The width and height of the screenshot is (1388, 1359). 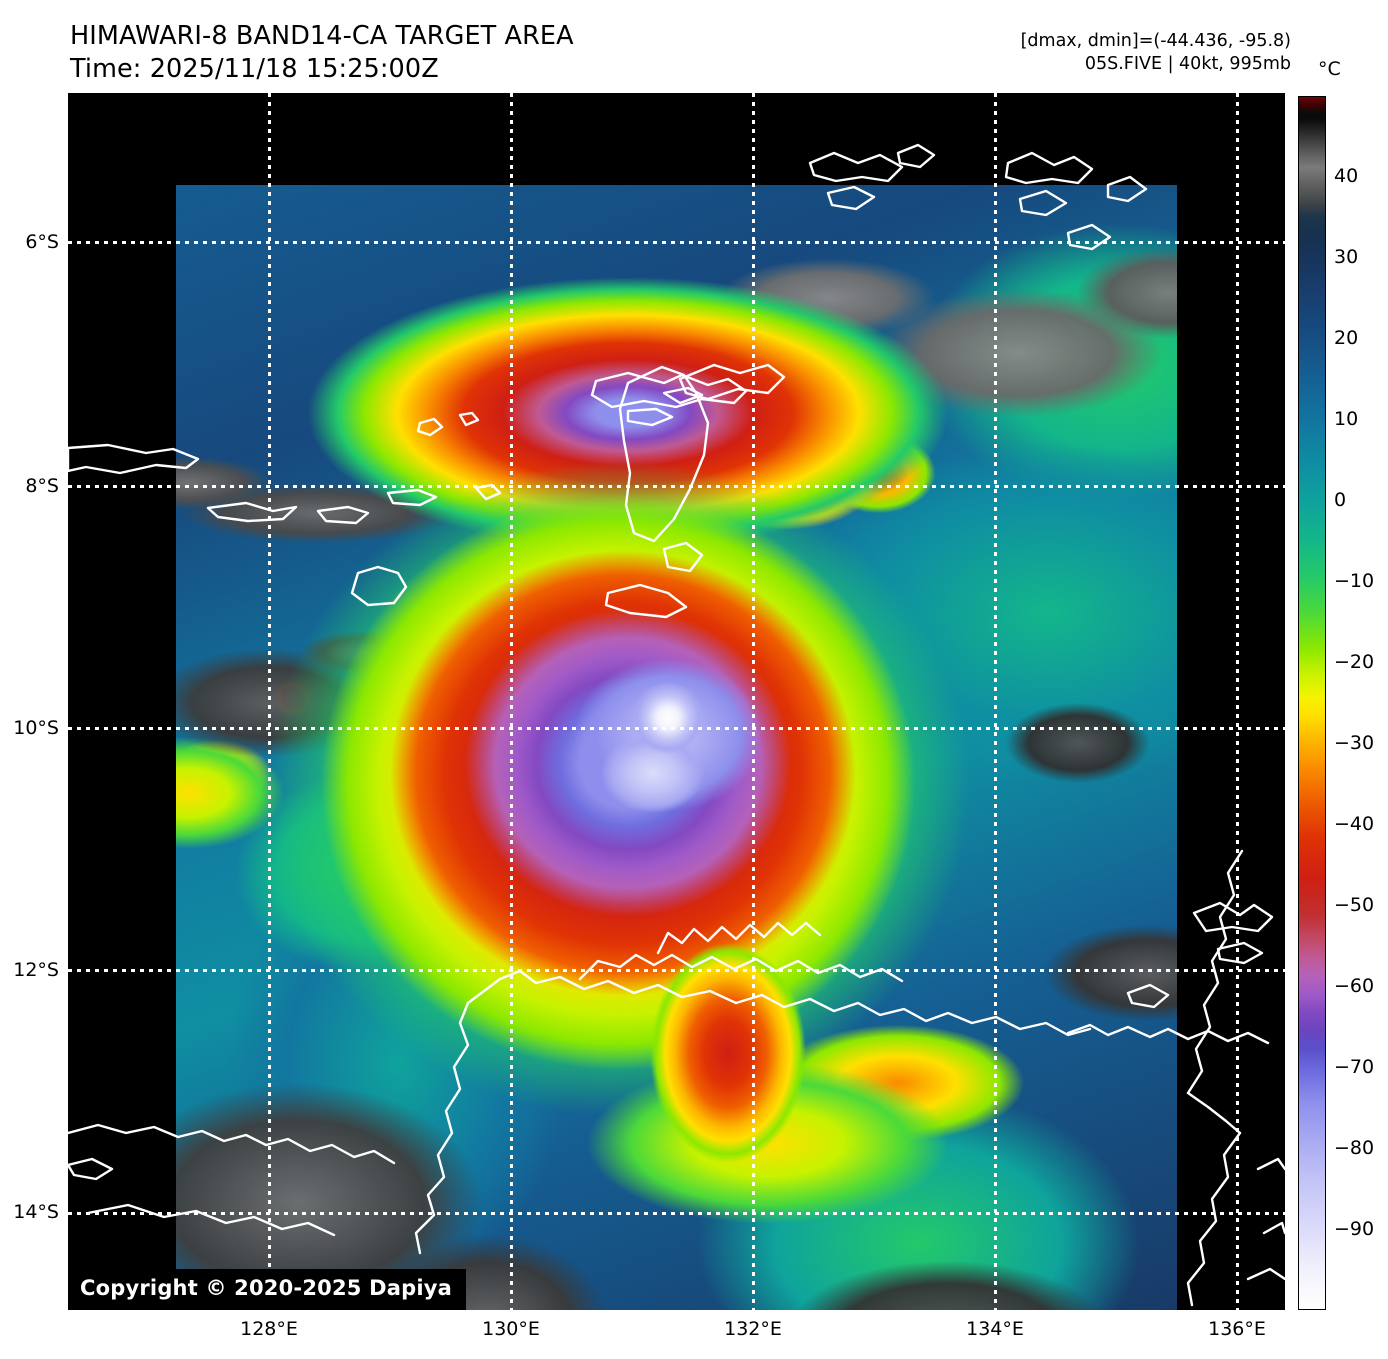 I want to click on lon-tick-132e: 132°E, so click(x=753, y=1329).